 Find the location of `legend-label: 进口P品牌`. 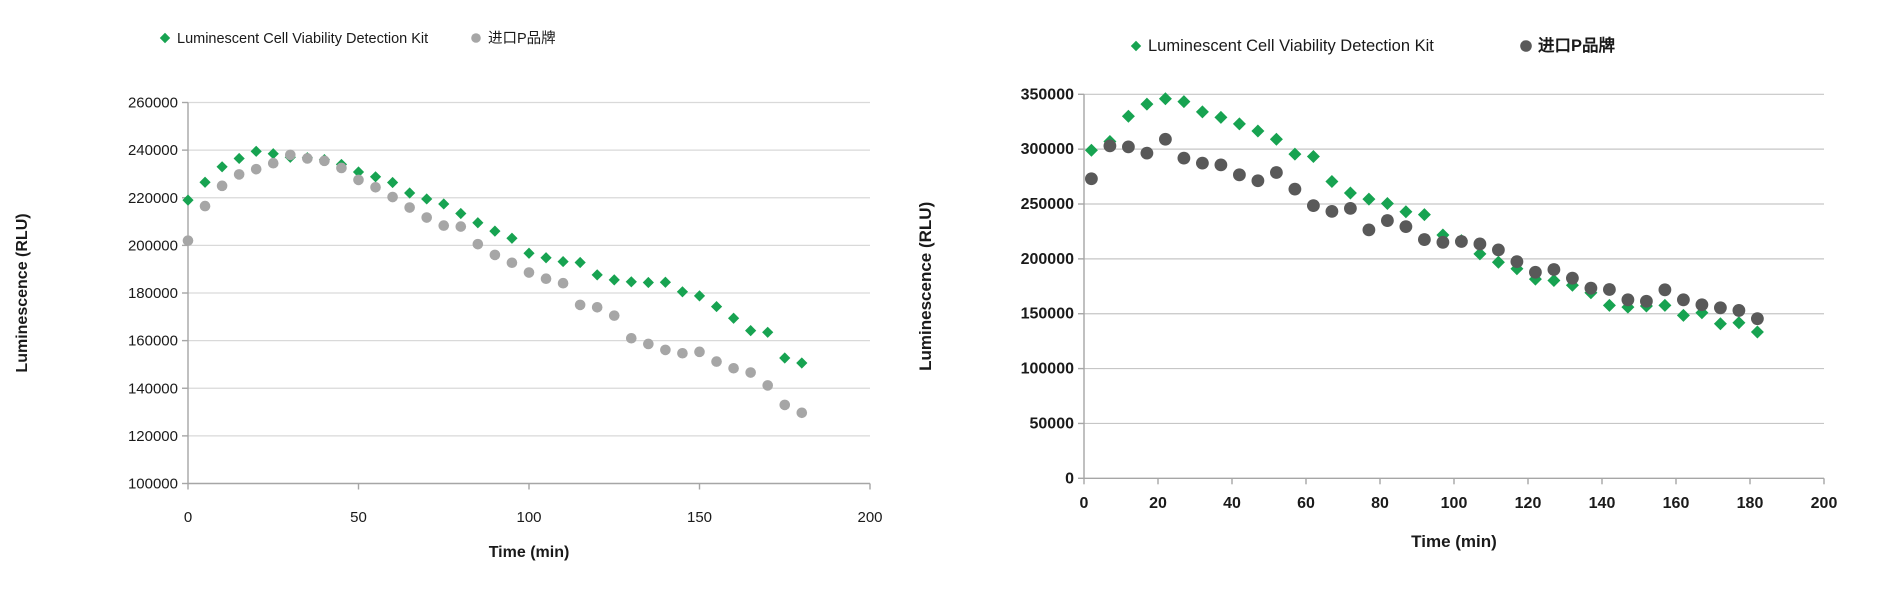

legend-label: 进口P品牌 is located at coordinates (522, 38).